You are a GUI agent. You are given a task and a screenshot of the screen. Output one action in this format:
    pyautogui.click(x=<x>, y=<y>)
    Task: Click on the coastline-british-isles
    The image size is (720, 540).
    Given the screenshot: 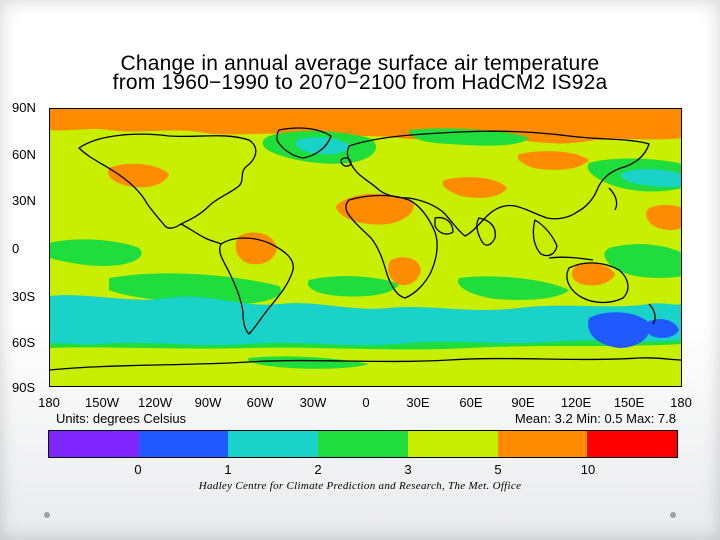 What is the action you would take?
    pyautogui.click(x=346, y=162)
    